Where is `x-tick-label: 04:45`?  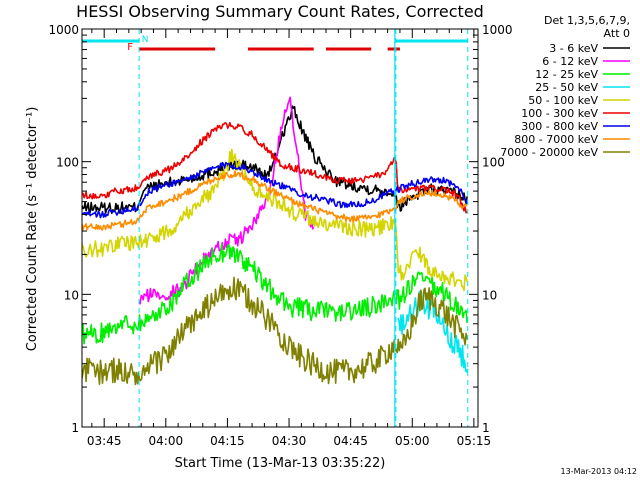 x-tick-label: 04:45 is located at coordinates (350, 441).